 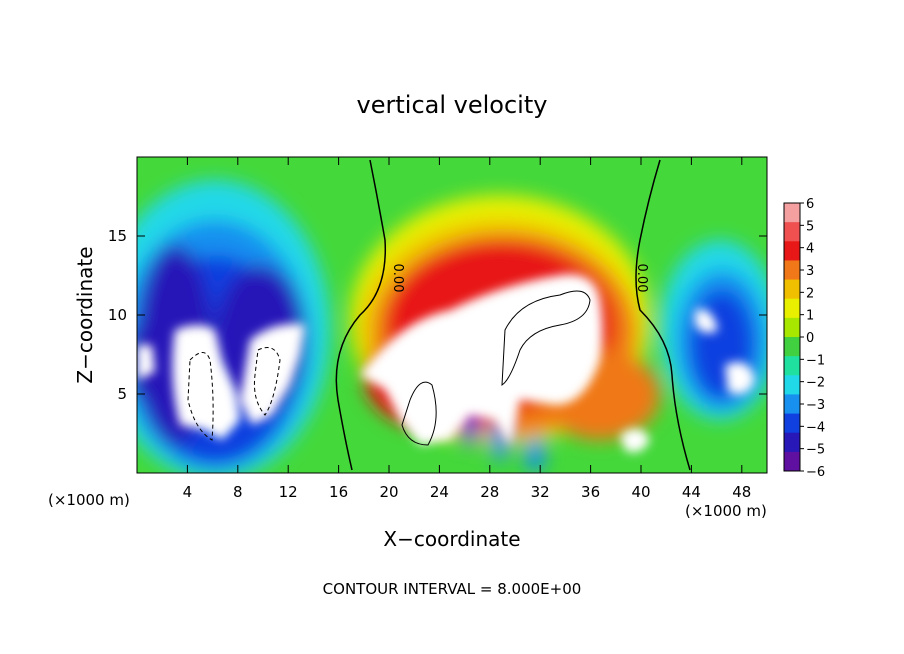 I want to click on colorbar-label: −4, so click(x=815, y=427).